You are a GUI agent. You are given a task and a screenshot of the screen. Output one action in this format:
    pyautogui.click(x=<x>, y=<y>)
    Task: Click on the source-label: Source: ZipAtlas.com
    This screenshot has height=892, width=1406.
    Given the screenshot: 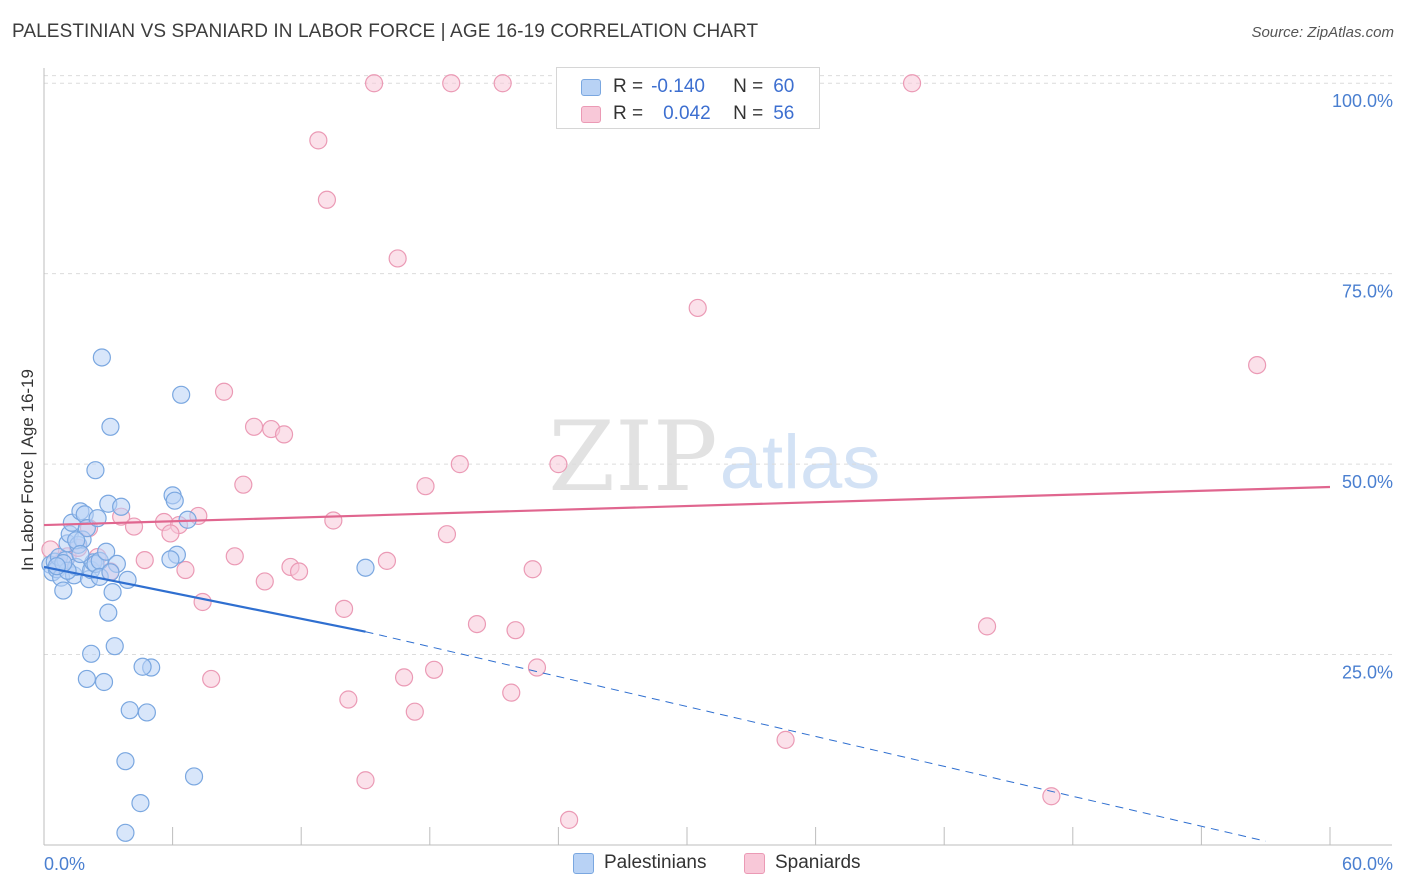 What is the action you would take?
    pyautogui.click(x=1322, y=32)
    